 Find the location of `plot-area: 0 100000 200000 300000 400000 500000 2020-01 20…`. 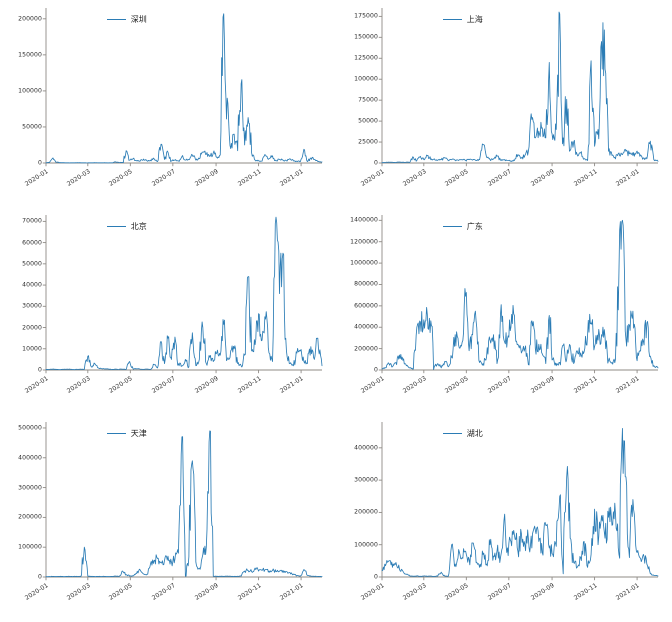

plot-area: 0 100000 200000 300000 400000 500000 2020-01 20… is located at coordinates (170, 512).